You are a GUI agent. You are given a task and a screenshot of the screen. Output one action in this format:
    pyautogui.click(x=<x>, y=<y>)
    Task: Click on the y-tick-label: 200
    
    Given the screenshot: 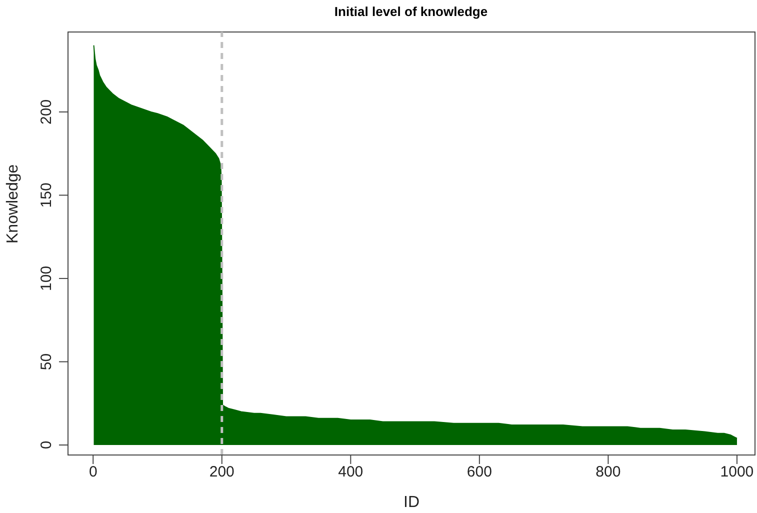 What is the action you would take?
    pyautogui.click(x=46, y=111)
    